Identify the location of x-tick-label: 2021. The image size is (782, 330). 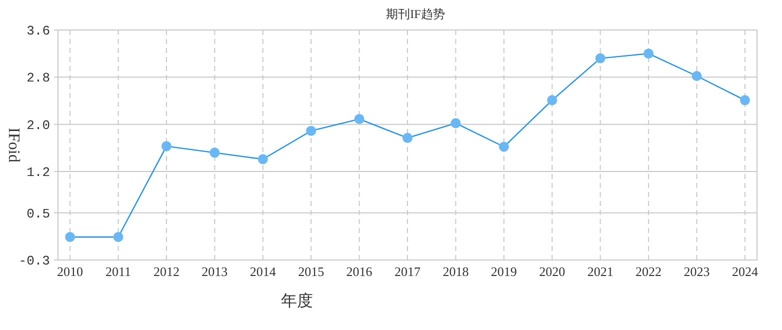
(600, 271).